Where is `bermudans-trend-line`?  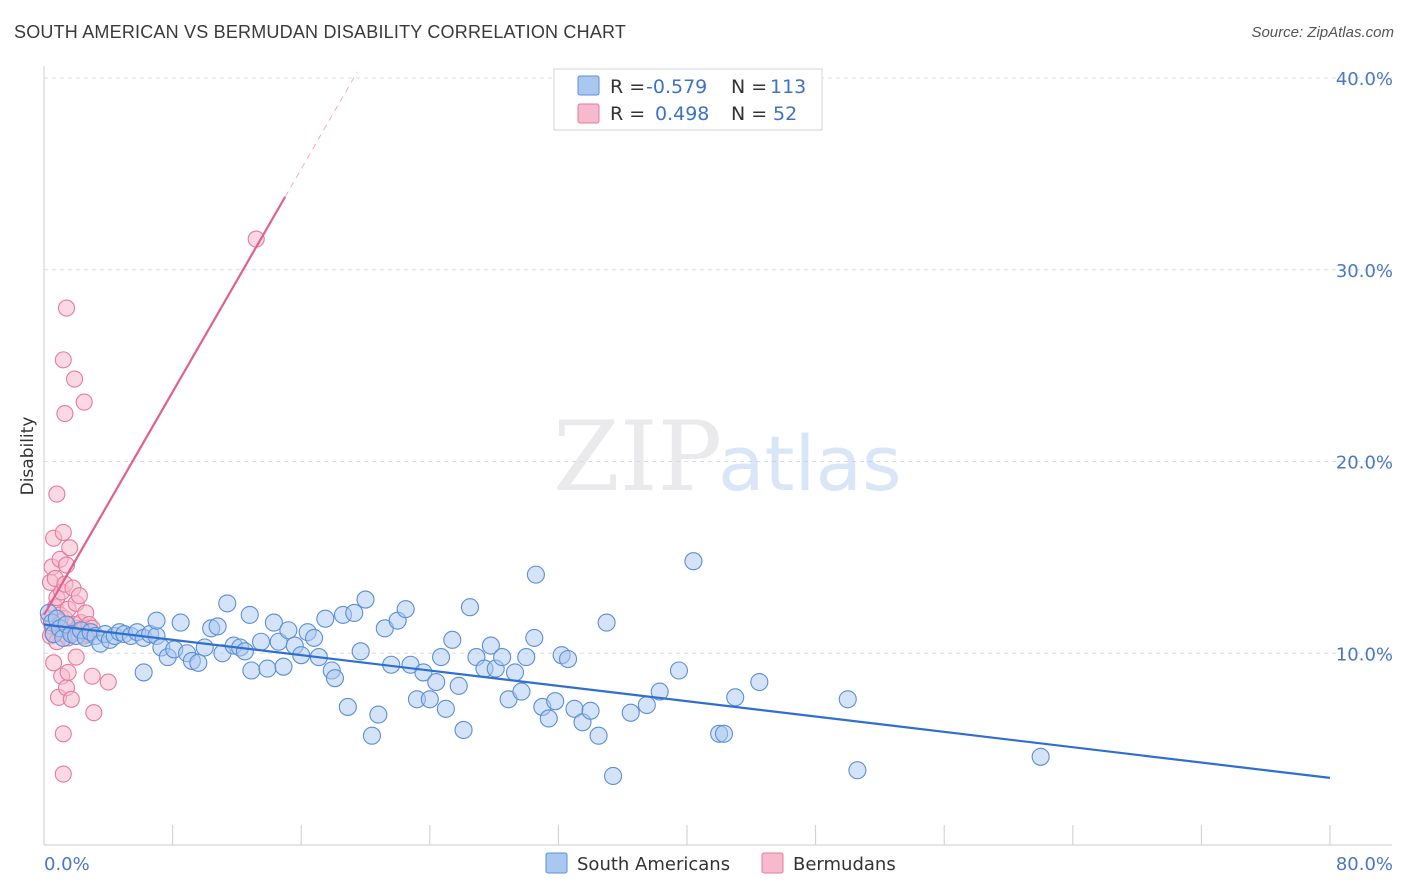
bermudans-trend-line is located at coordinates (165, 406).